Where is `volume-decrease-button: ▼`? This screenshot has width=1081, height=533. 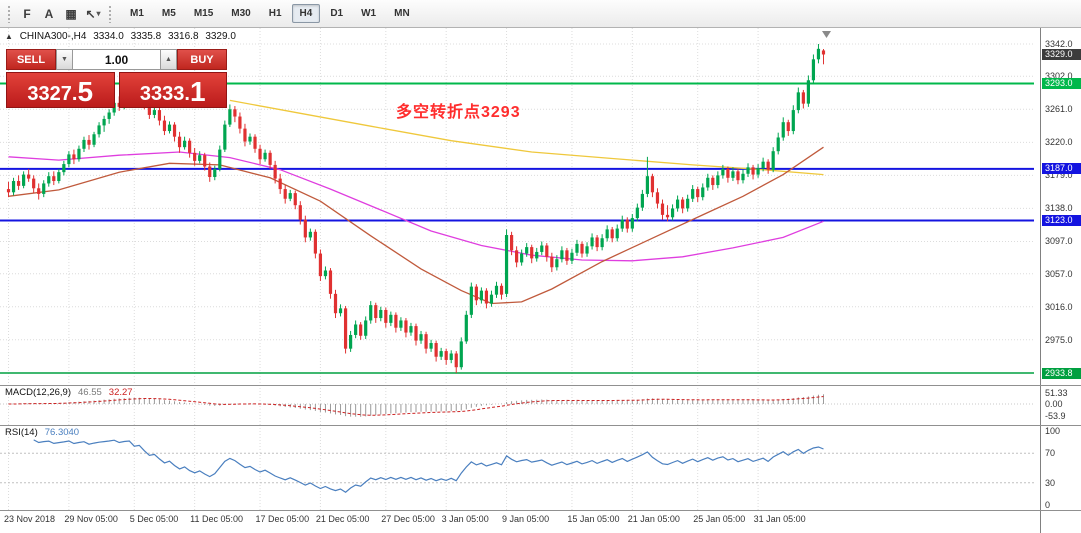
volume-decrease-button: ▼ is located at coordinates (64, 59).